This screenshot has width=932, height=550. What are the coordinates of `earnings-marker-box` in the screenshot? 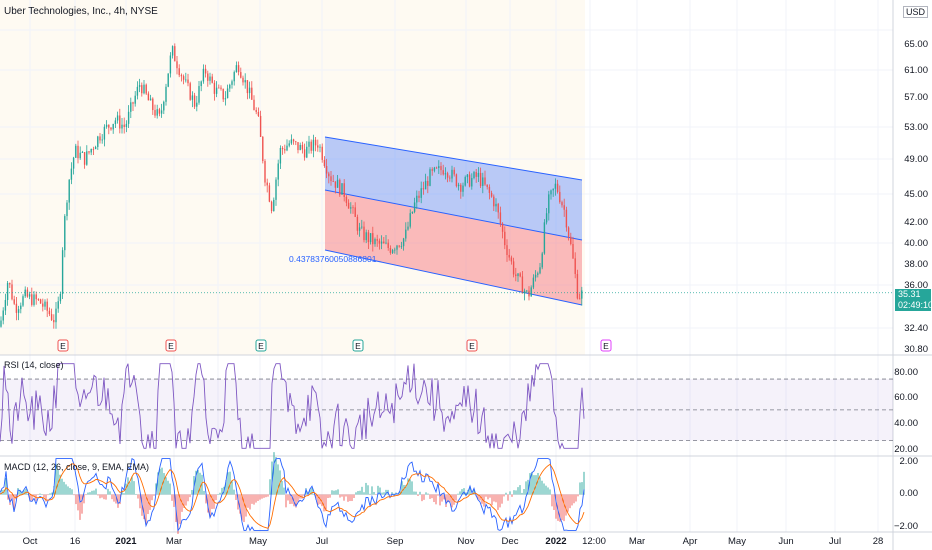 It's located at (63, 345).